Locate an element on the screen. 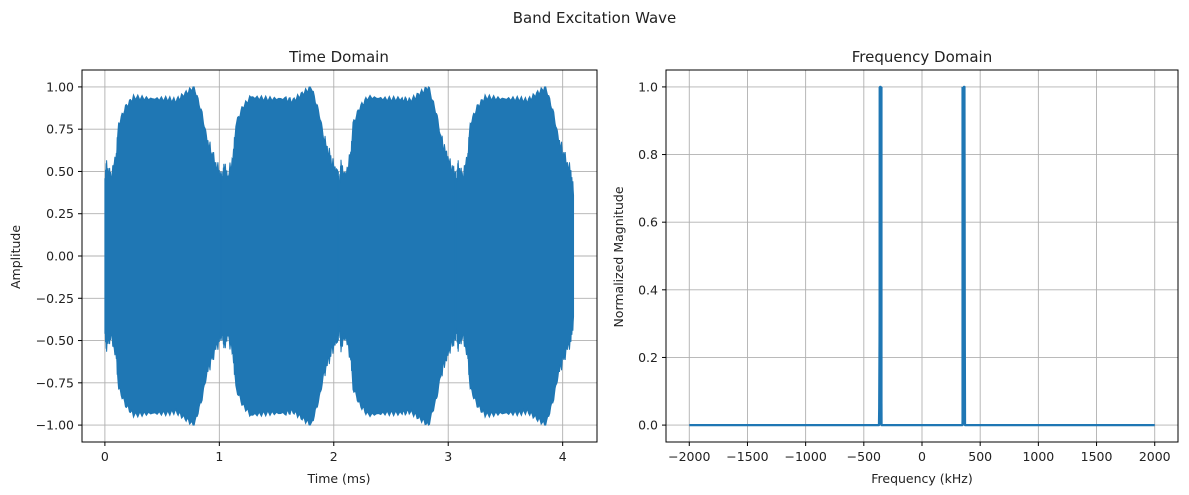 The width and height of the screenshot is (1189, 495). frequency-domain-xlabel: Frequency (kHz) is located at coordinates (922, 478).